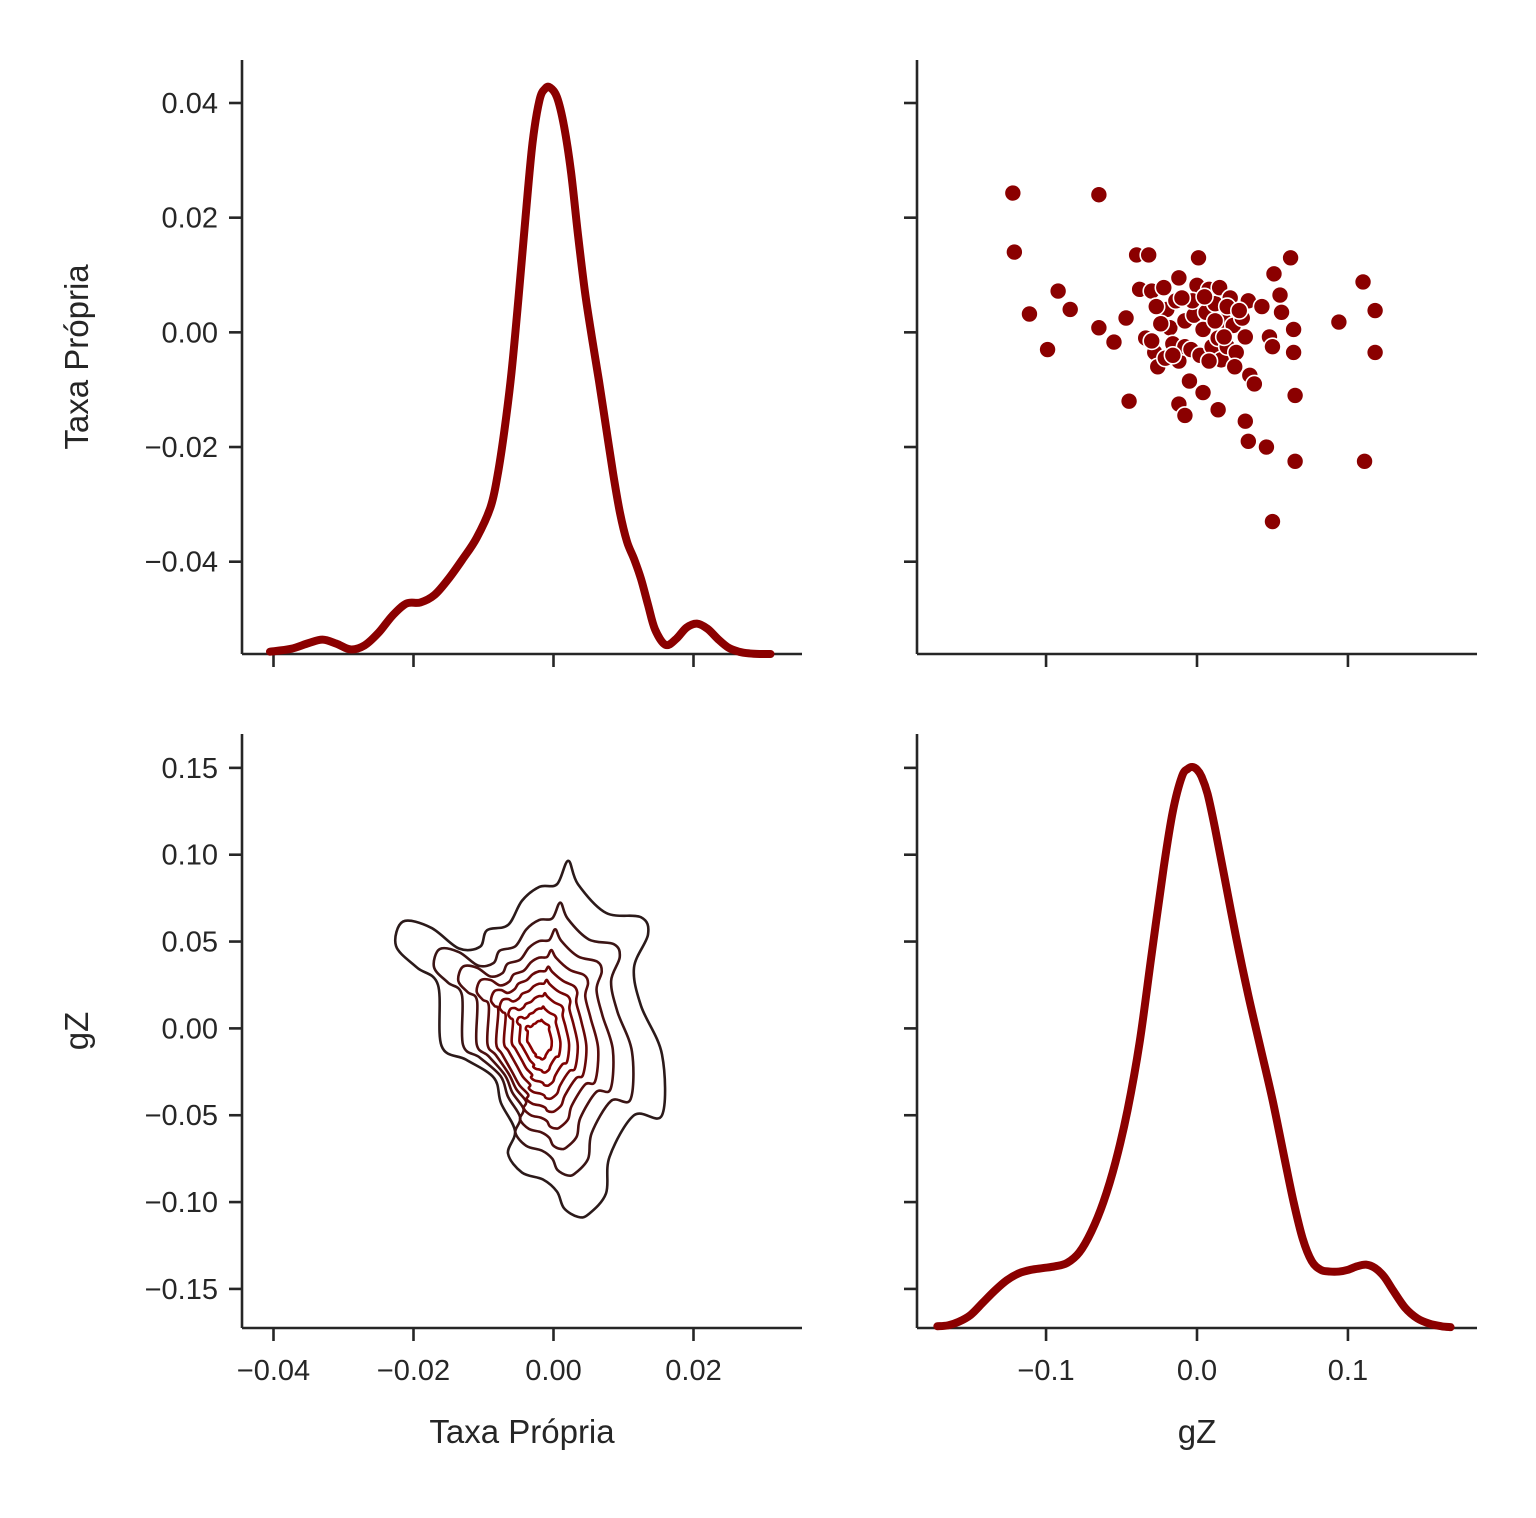  I want to click on x-axis-label: Taxa Própria, so click(522, 1431).